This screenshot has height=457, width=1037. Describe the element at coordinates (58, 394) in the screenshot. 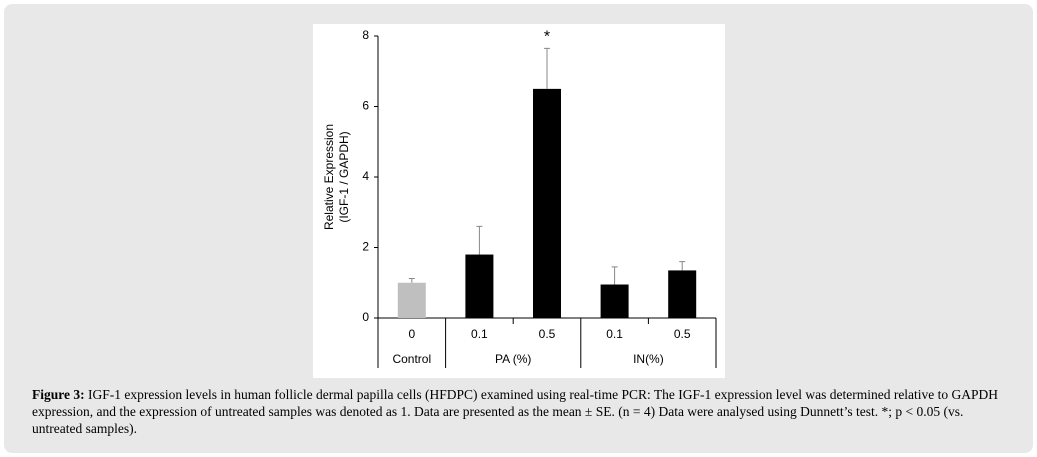

I see `caption-label: Figure 3:` at that location.